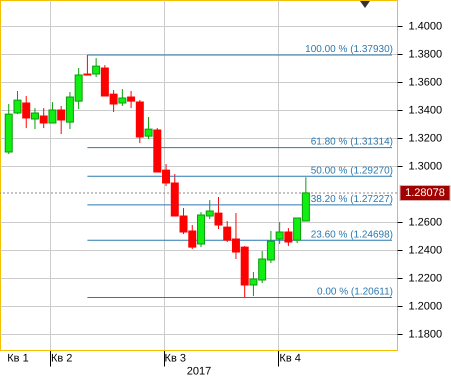 The image size is (451, 376). I want to click on ref-line-label: 0.00 % (1.20611), so click(355, 292).